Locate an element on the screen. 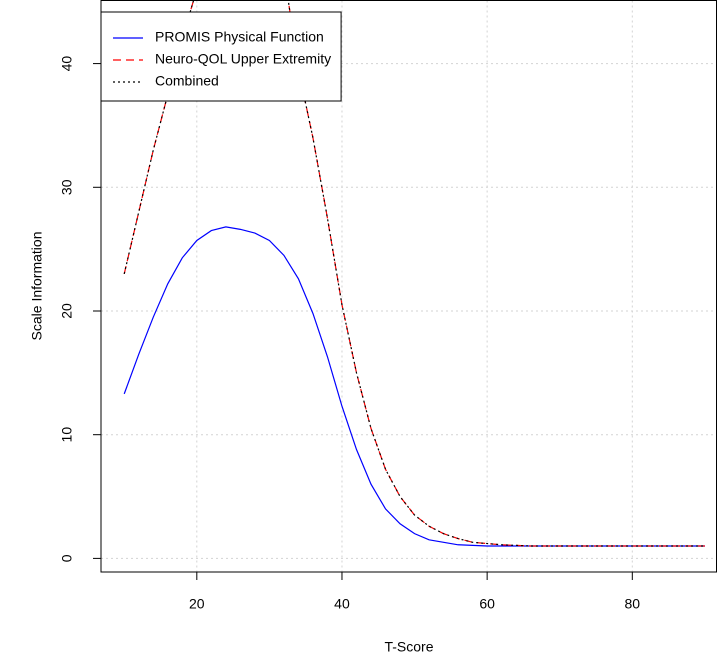 This screenshot has height=664, width=718. x-tick-label: 60 is located at coordinates (487, 604).